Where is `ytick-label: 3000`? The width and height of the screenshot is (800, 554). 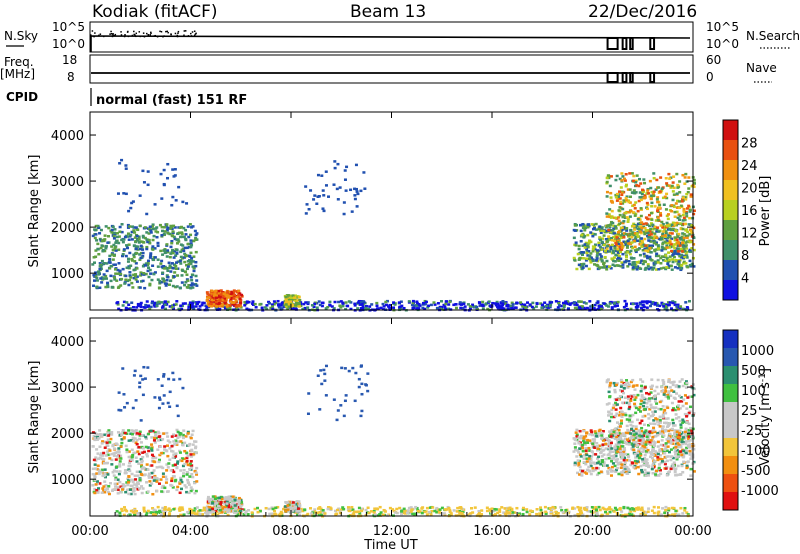
ytick-label: 3000 is located at coordinates (67, 182).